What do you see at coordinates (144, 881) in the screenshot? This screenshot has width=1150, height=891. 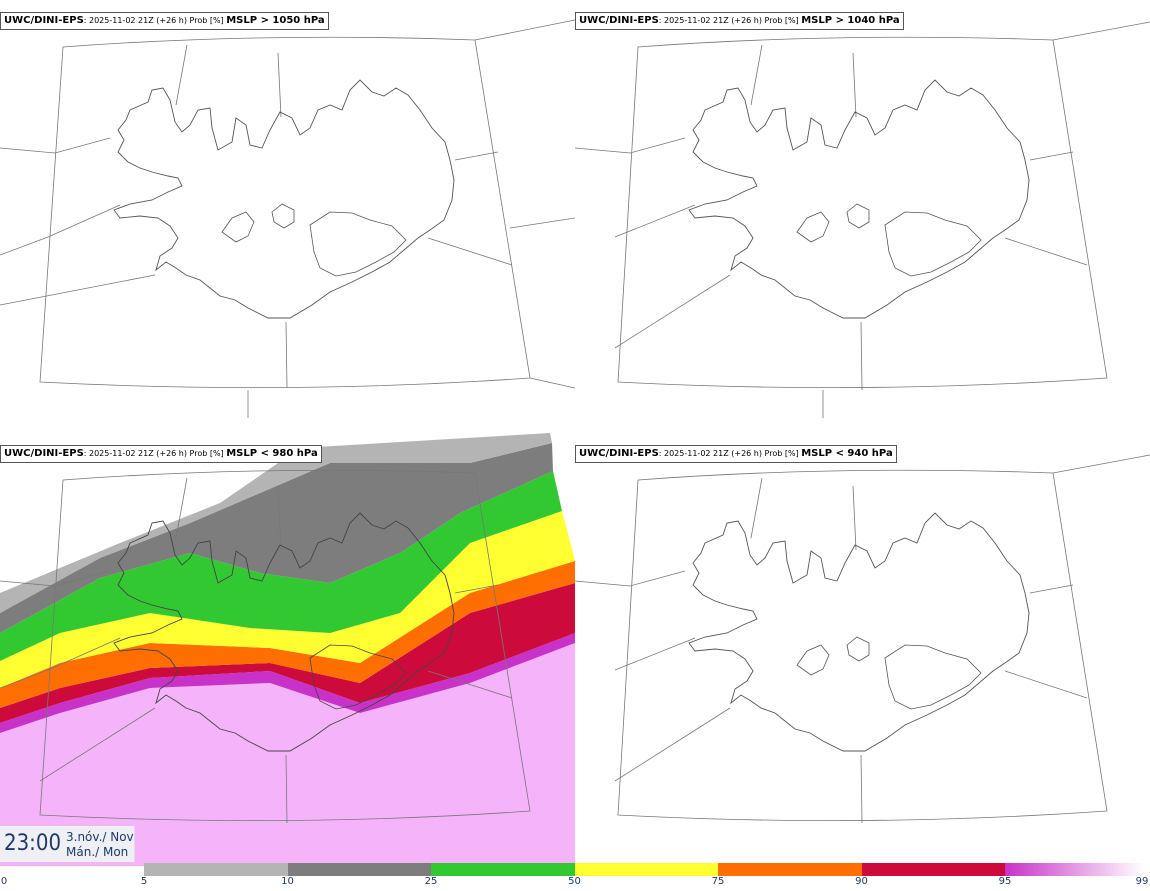 I see `colorbar-tick-5: 5` at bounding box center [144, 881].